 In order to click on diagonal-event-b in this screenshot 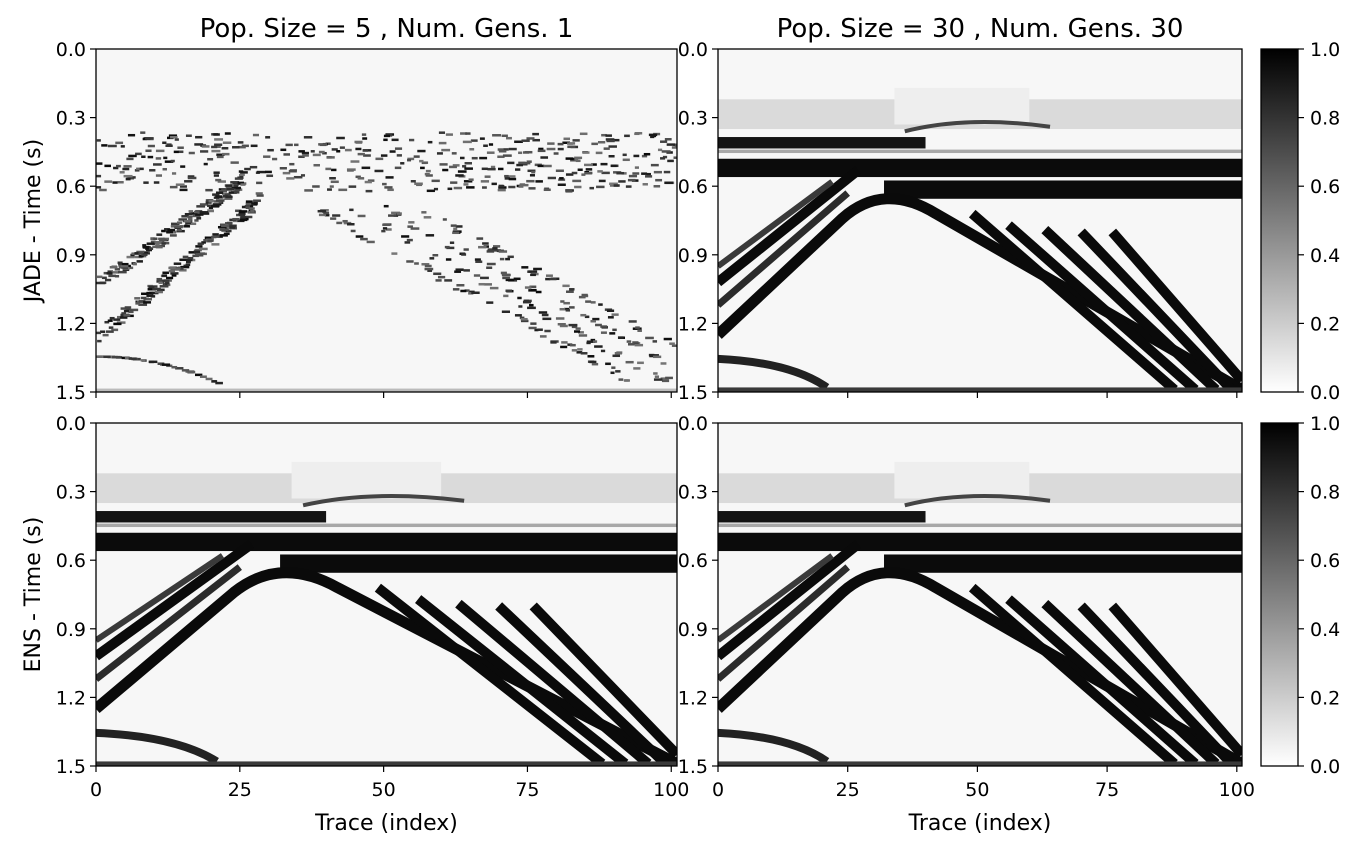, I will do `click(784, 249)`.